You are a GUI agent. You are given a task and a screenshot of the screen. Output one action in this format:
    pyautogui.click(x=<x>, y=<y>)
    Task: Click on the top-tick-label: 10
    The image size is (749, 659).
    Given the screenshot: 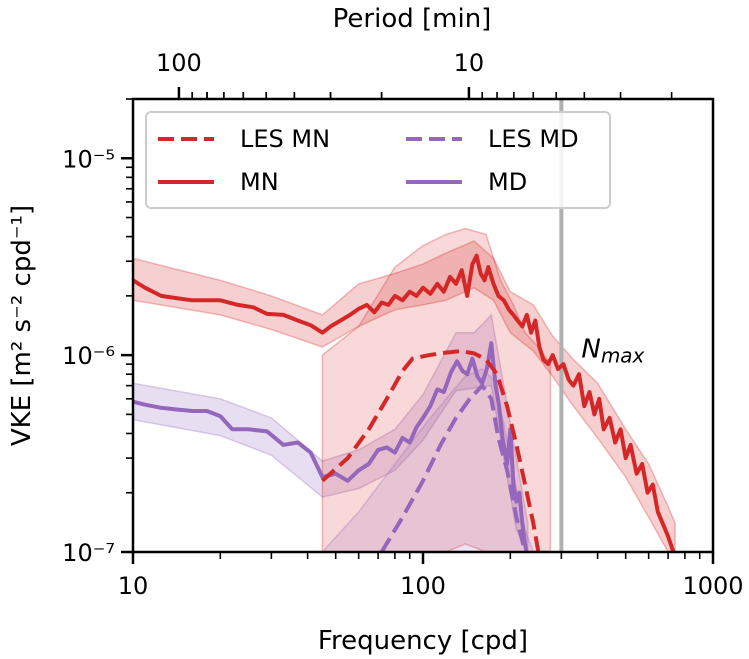 What is the action you would take?
    pyautogui.click(x=469, y=63)
    